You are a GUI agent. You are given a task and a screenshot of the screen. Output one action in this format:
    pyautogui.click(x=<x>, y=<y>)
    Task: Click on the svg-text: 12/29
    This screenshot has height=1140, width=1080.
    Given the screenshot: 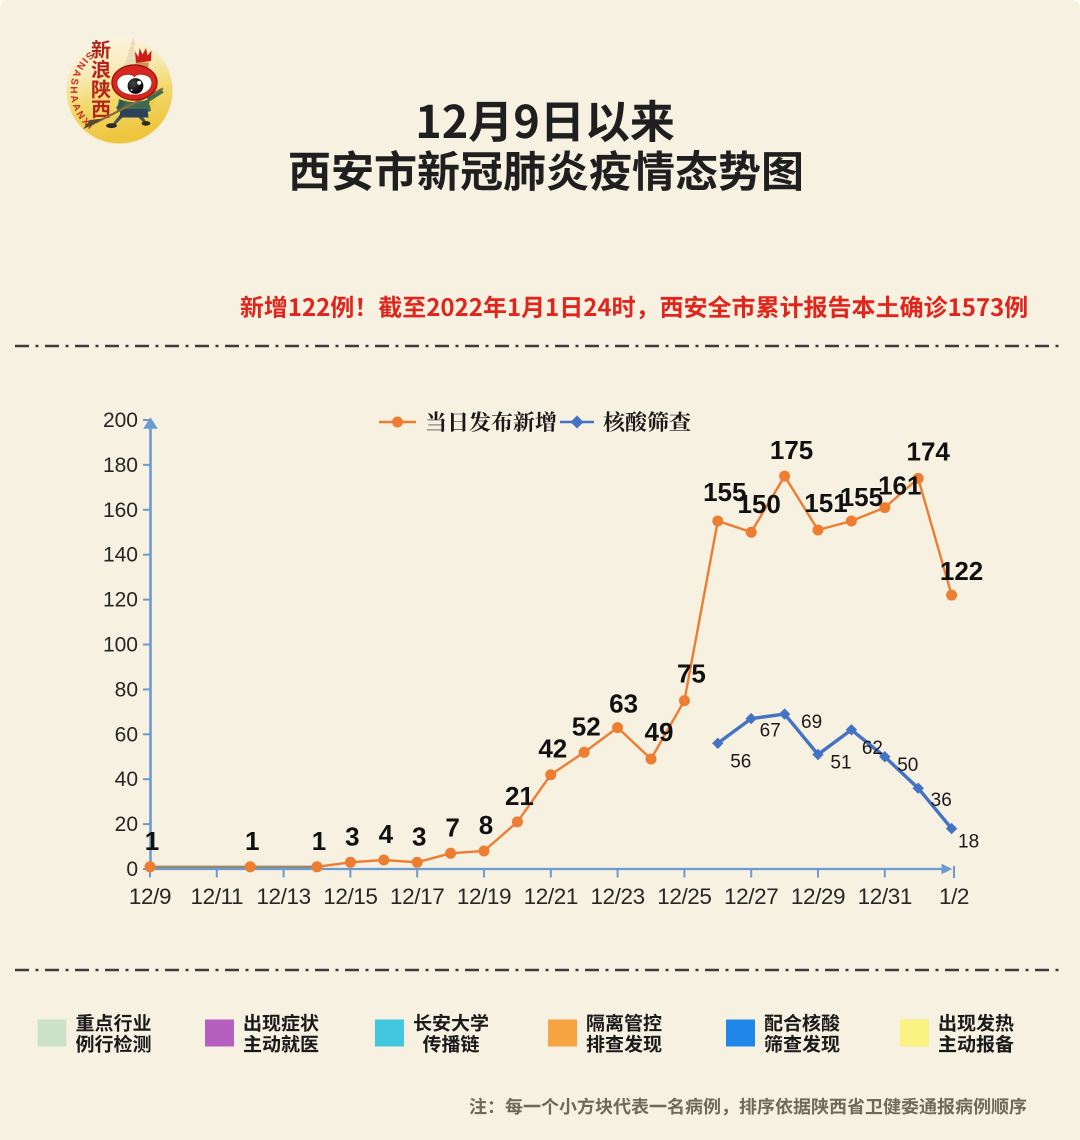 What is the action you would take?
    pyautogui.click(x=818, y=896)
    